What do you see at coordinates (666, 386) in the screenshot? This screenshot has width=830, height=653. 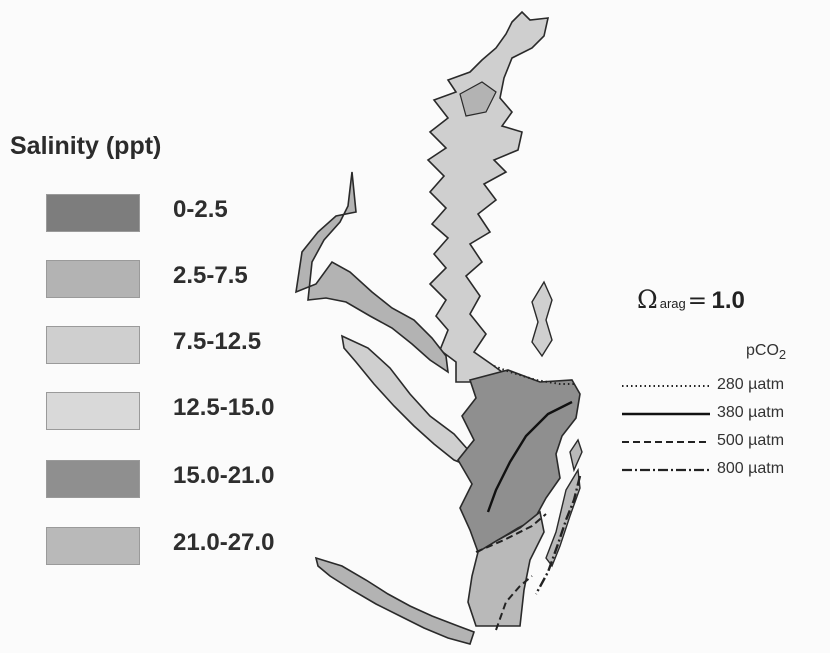 I see `dotted-line-icon` at bounding box center [666, 386].